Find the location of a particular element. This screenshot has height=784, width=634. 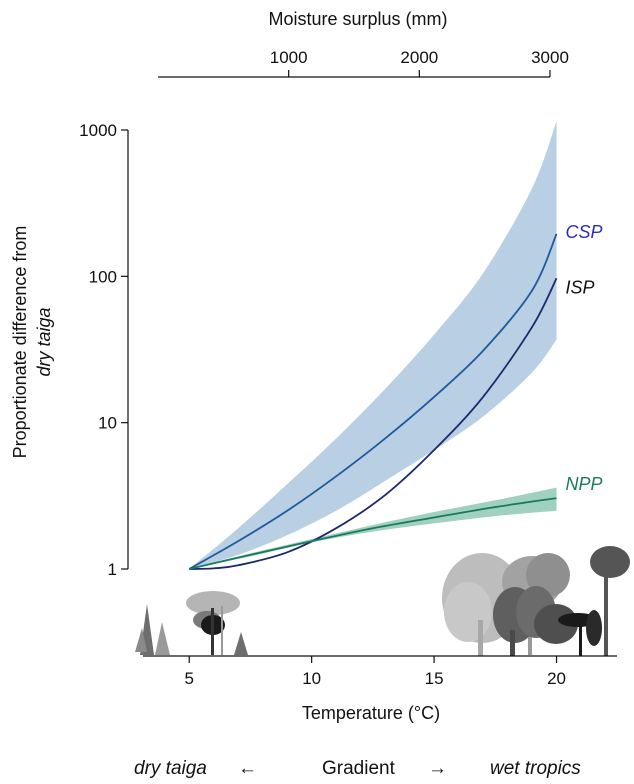

gradient-legend: dry taiga ← Gradient → wet tropics is located at coordinates (317, 768).